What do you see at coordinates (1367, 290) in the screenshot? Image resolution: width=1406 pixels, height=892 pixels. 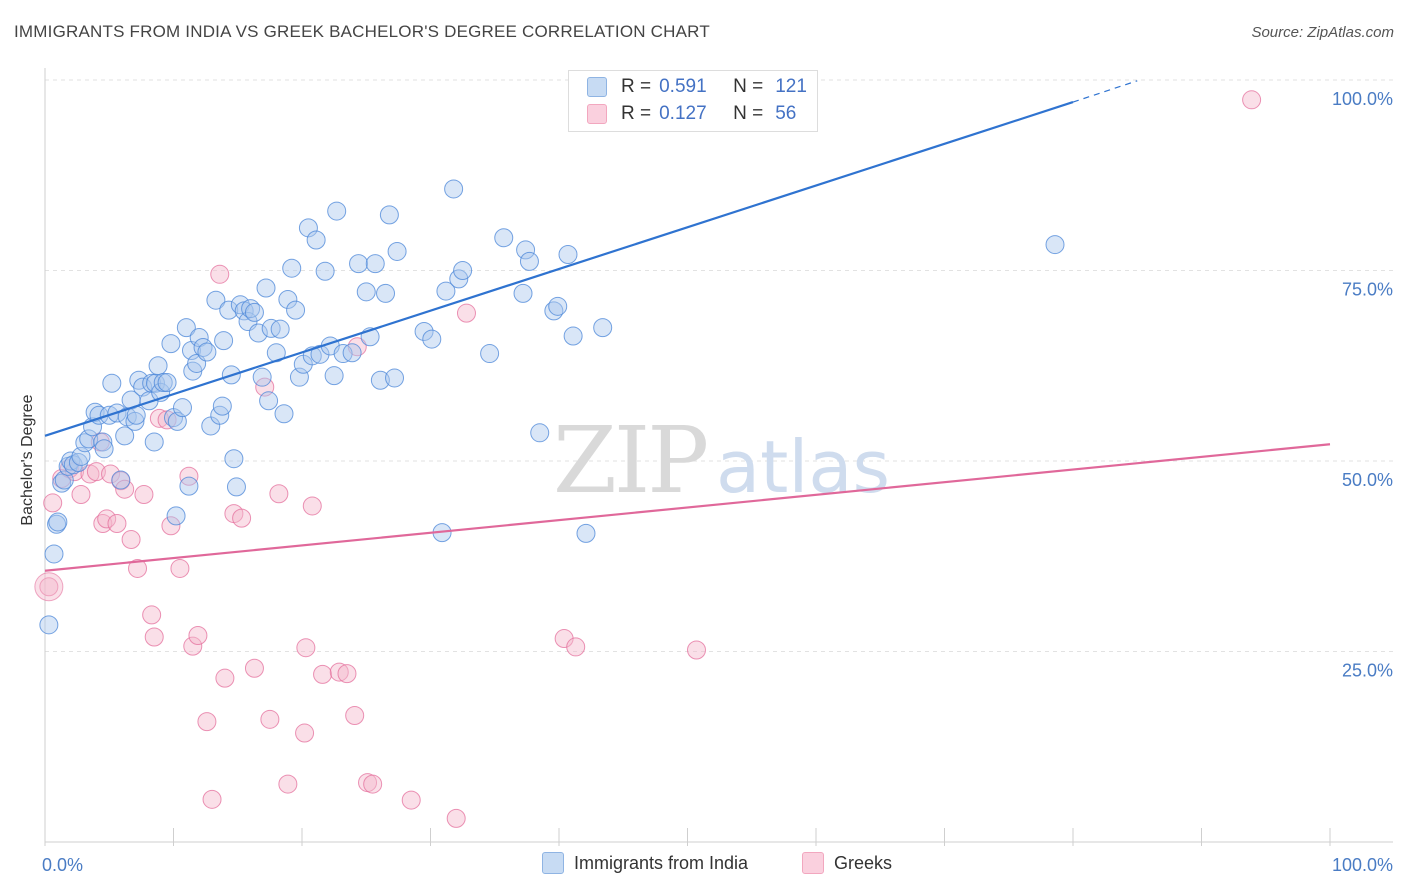 I see `y-tick-label: 75.0%` at bounding box center [1367, 290].